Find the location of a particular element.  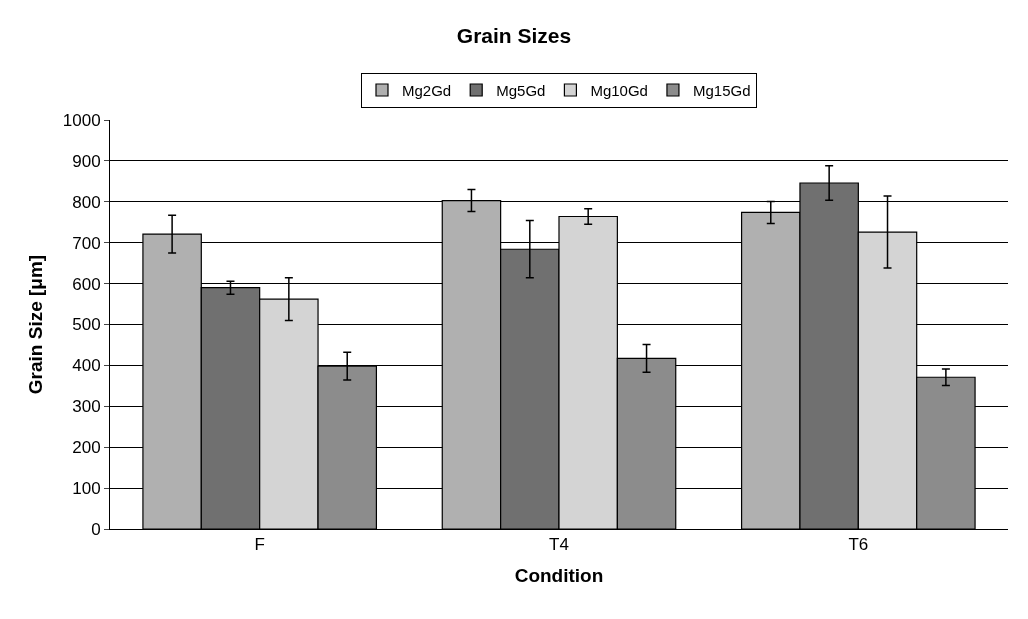

y-tick-label: 1000 is located at coordinates (81, 120).